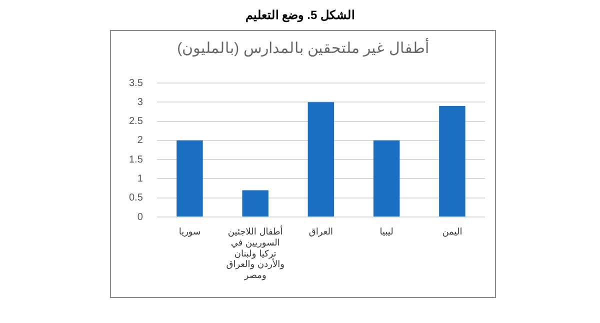 The image size is (600, 323). What do you see at coordinates (255, 253) in the screenshot?
I see `x-tick-label: أطفال اللاجئين السوريين في تركيا ولبنان والأردن والعراق ومصر` at bounding box center [255, 253].